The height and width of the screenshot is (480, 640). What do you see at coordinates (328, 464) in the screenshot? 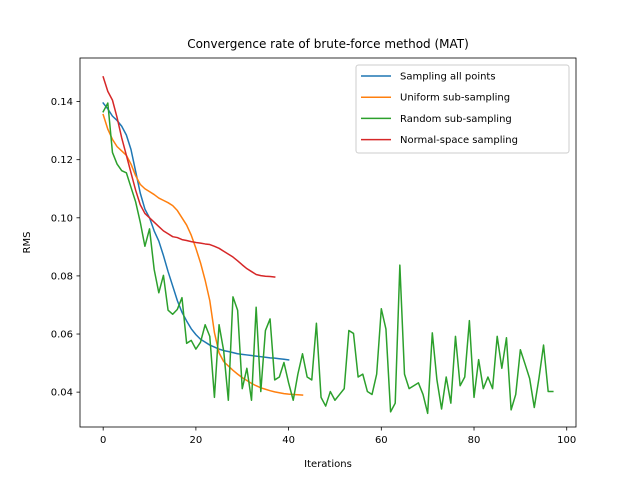
I see `x-axis-label: Iterations` at bounding box center [328, 464].